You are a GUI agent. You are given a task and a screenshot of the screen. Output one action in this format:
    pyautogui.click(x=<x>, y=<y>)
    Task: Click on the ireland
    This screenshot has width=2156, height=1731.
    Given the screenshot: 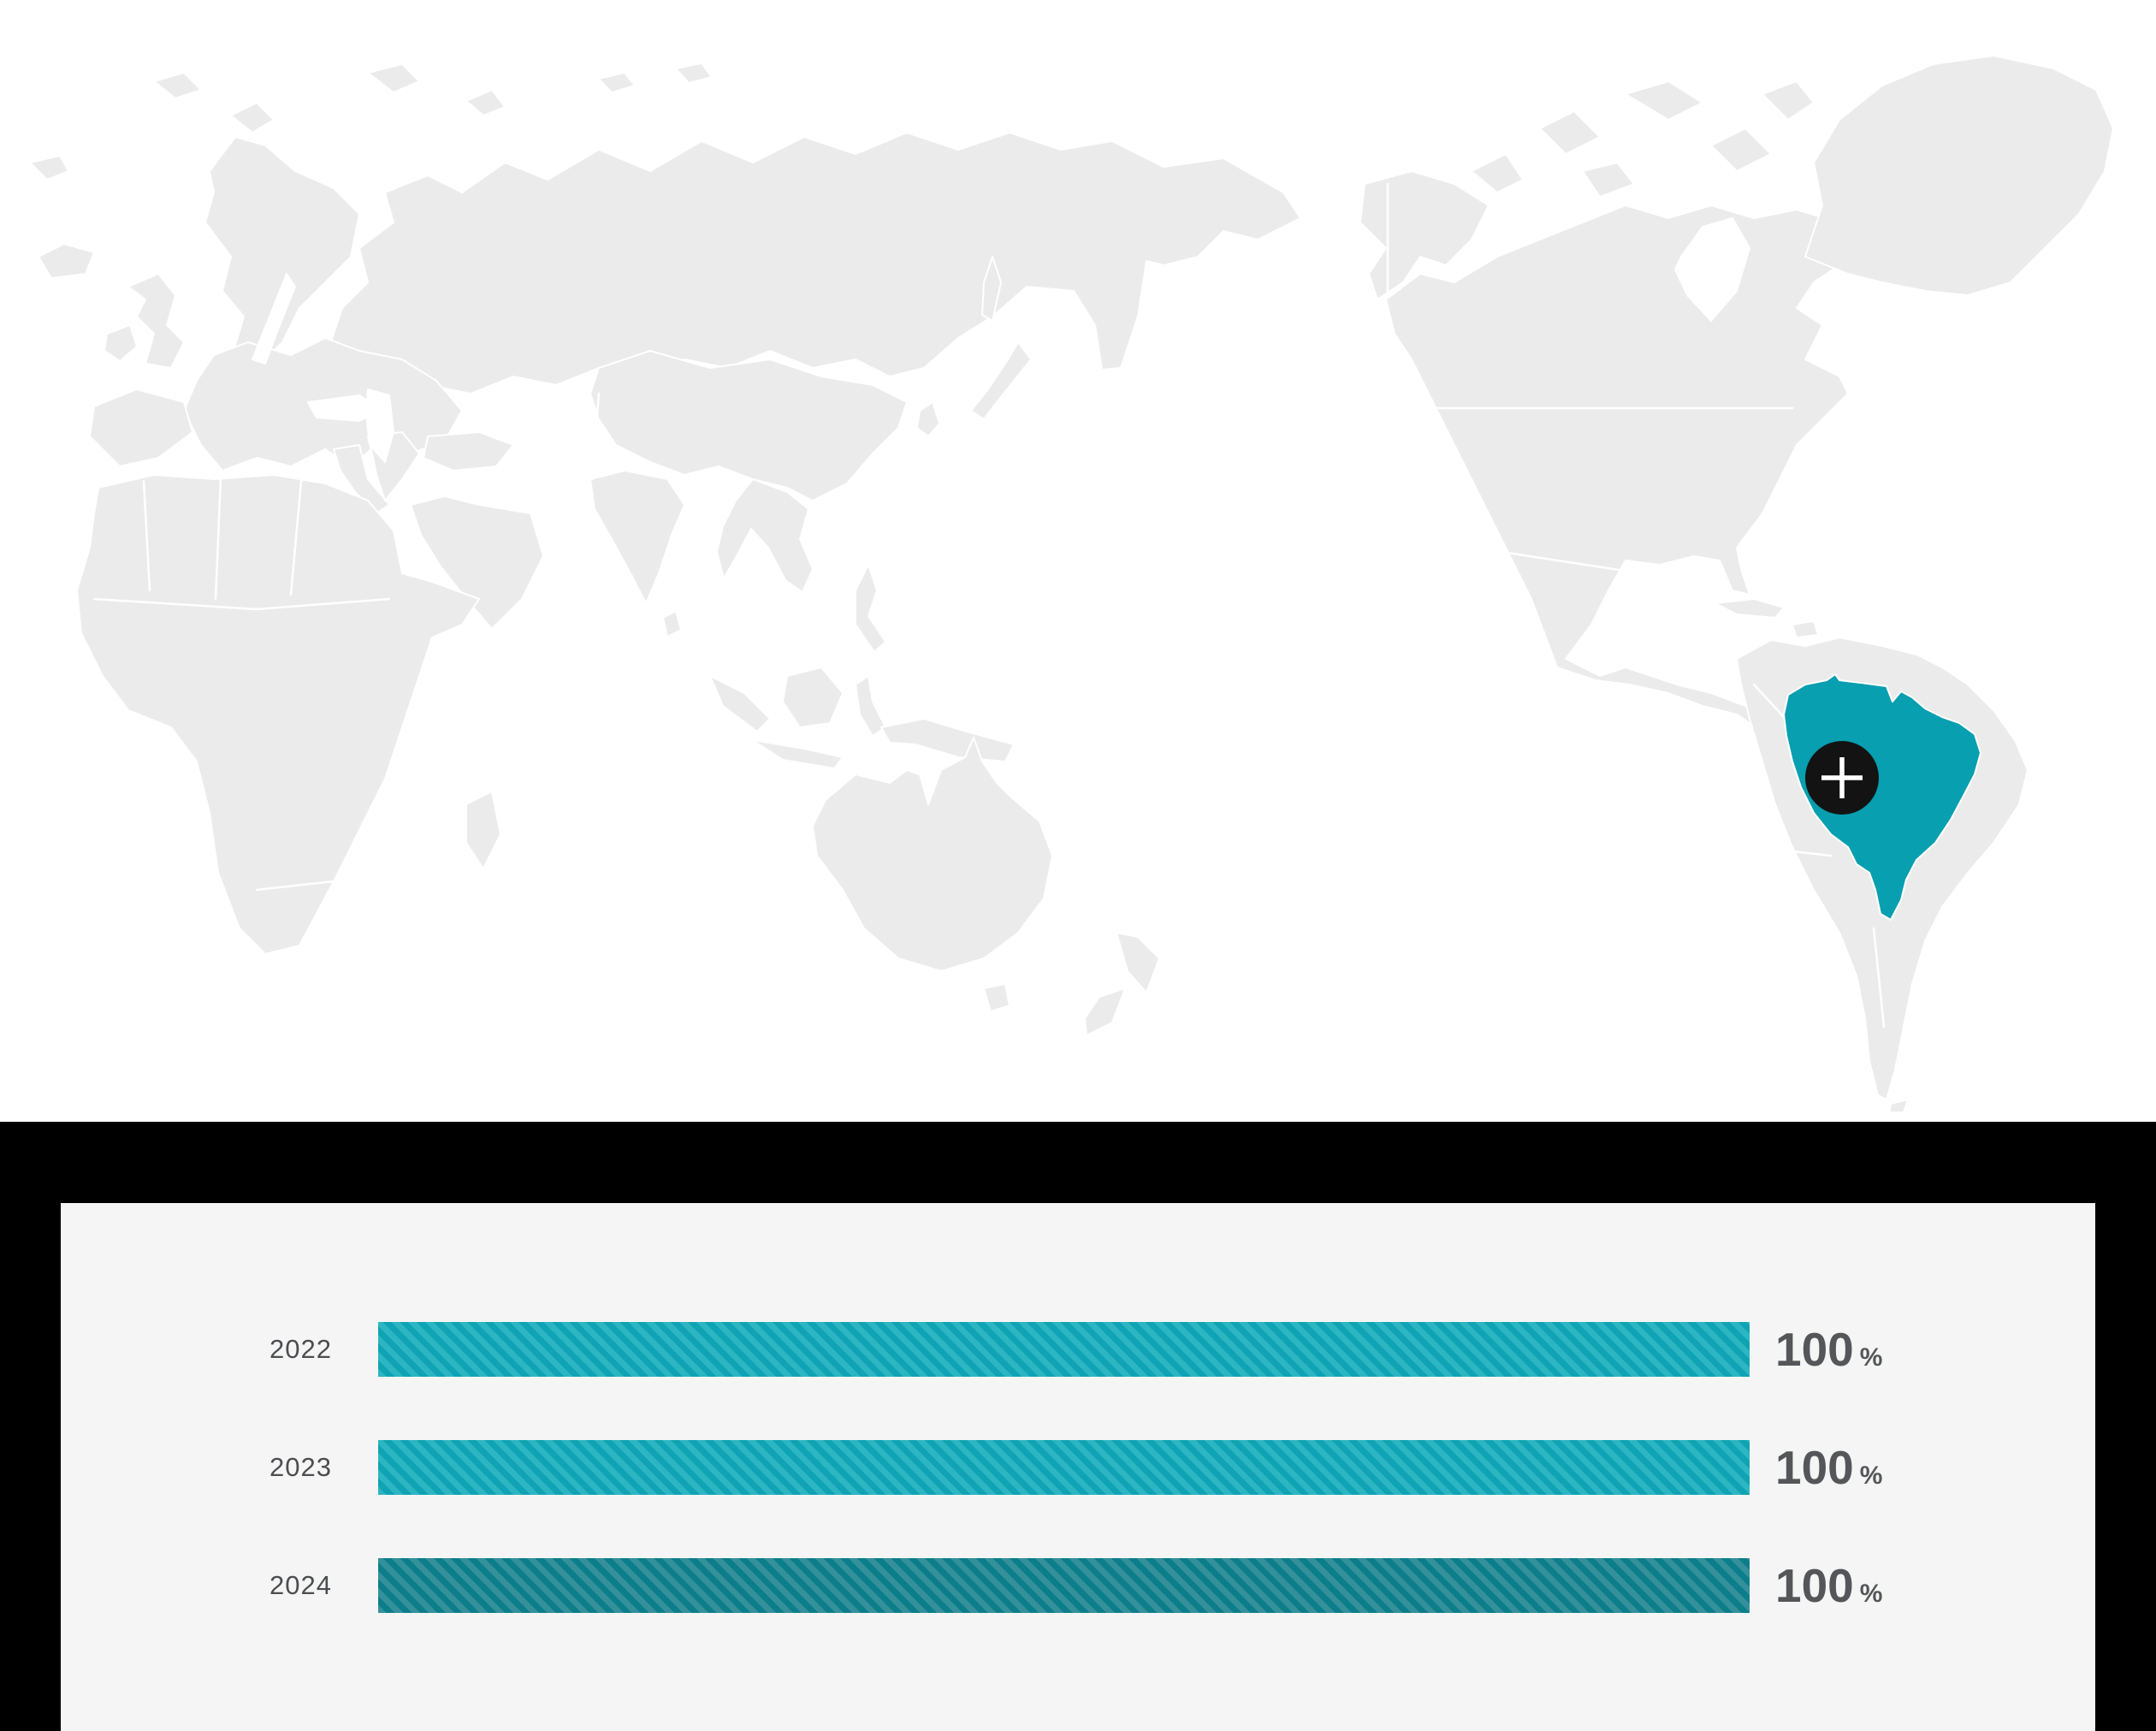 What is the action you would take?
    pyautogui.click(x=121, y=343)
    